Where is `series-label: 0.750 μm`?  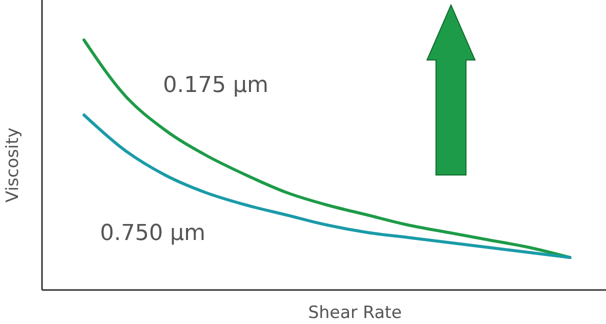
series-label: 0.750 μm is located at coordinates (153, 233).